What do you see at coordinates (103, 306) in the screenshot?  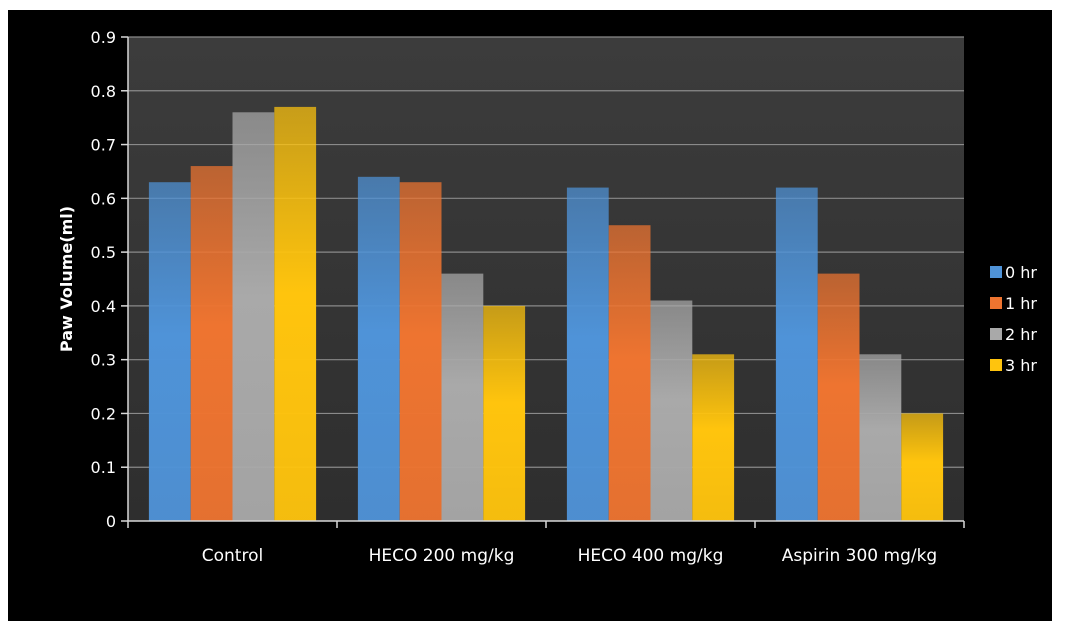 I see `y-tick-label: 0.4` at bounding box center [103, 306].